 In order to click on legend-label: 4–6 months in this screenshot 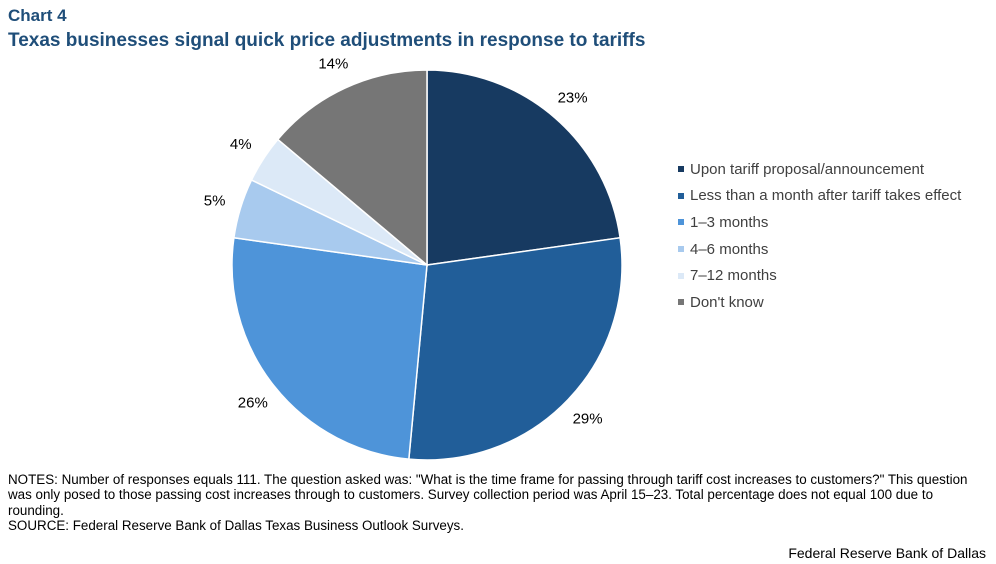, I will do `click(729, 249)`.